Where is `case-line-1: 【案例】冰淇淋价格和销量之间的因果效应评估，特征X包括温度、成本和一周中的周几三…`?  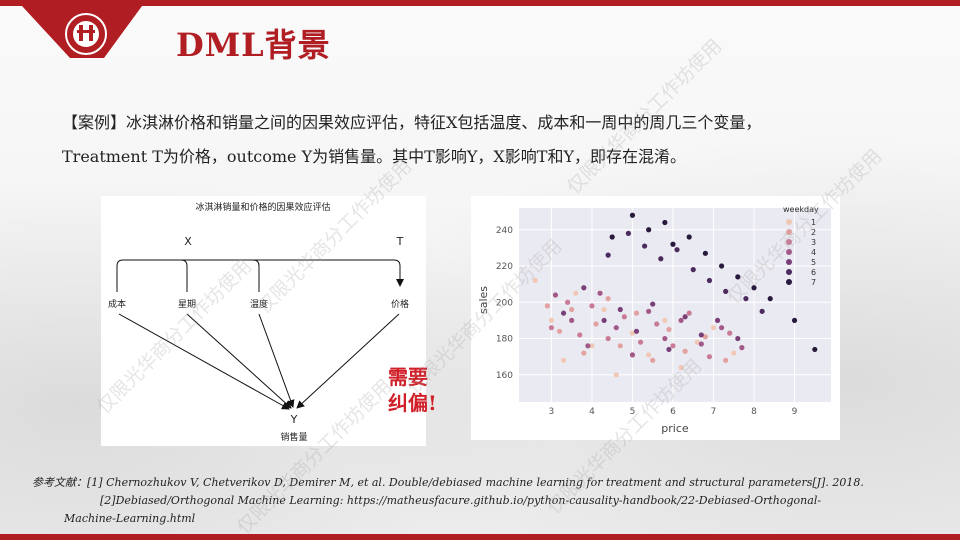
case-line-1: 【案例】冰淇淋价格和销量之间的因果效应评估，特征X包括温度、成本和一周中的周几三… is located at coordinates (412, 122).